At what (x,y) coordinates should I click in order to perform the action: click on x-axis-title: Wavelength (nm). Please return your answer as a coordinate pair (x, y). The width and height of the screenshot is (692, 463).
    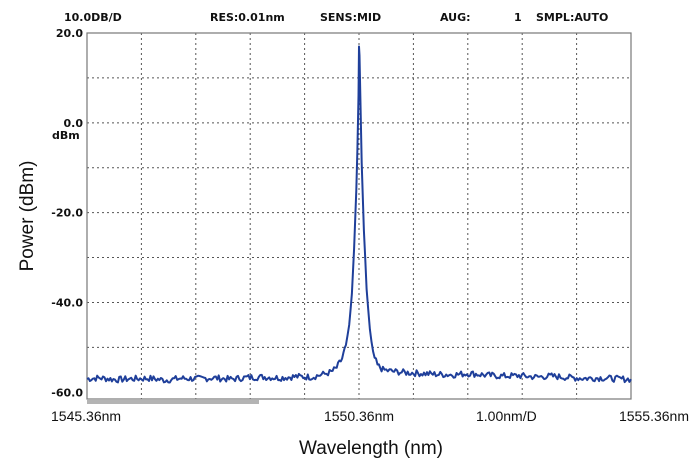
    Looking at the image, I should click on (371, 448).